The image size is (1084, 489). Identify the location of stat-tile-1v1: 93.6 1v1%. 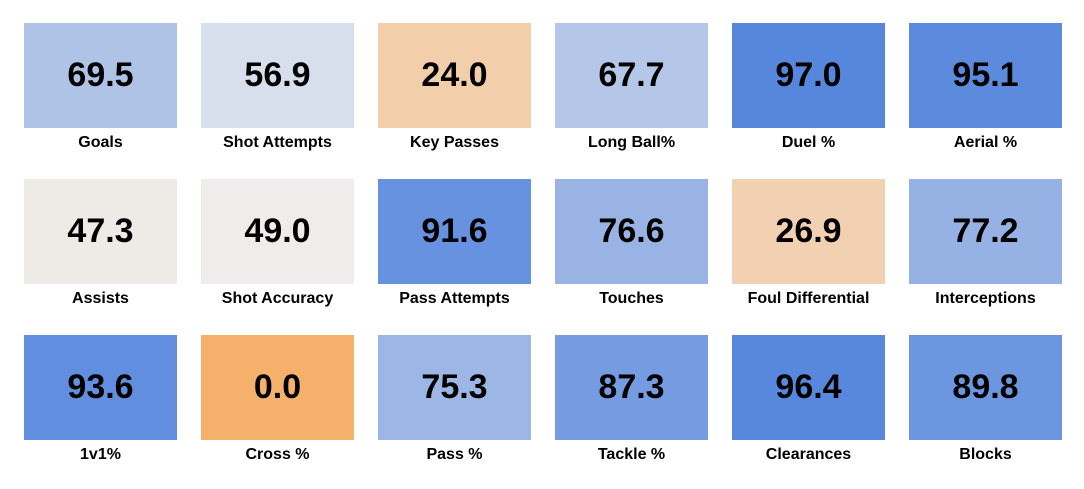
(100, 399).